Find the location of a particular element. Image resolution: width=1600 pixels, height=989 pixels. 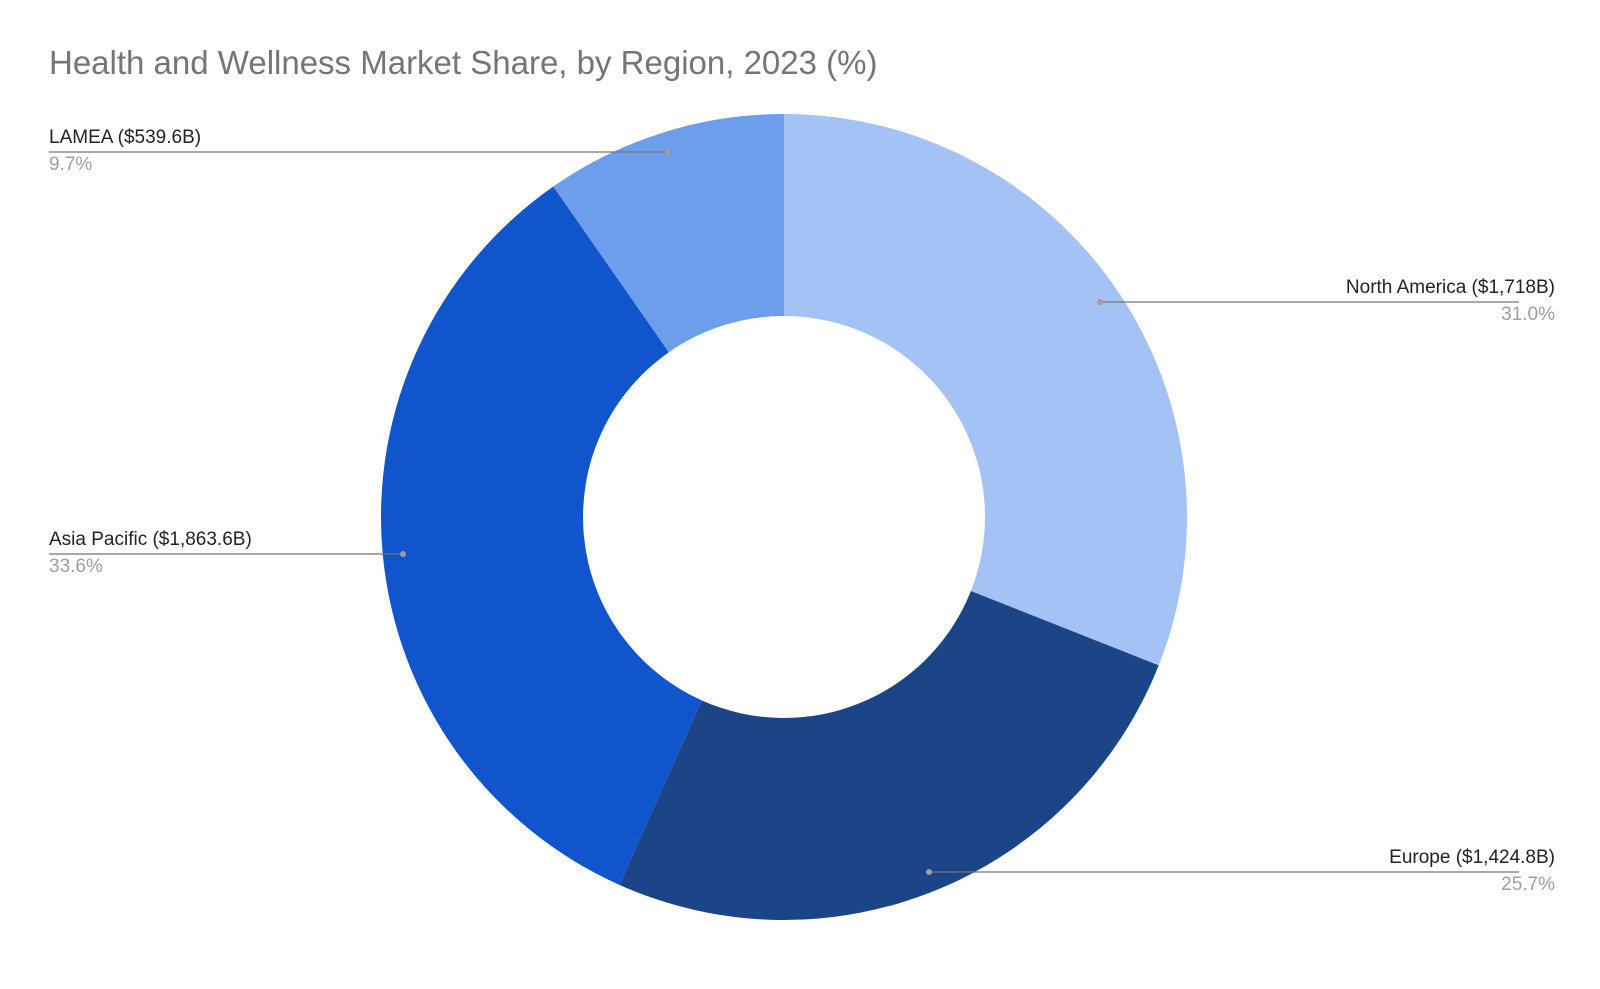

callout-dot-europe is located at coordinates (929, 872).